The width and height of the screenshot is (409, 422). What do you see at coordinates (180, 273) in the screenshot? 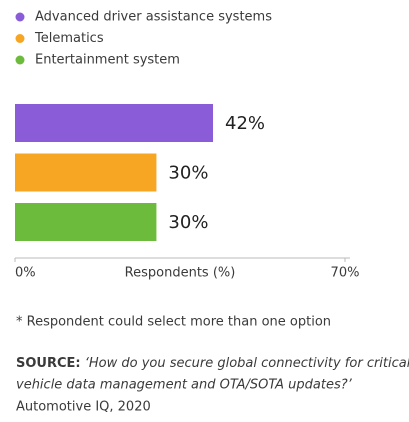
I see `x-axis-title: Respondents (%)` at bounding box center [180, 273].